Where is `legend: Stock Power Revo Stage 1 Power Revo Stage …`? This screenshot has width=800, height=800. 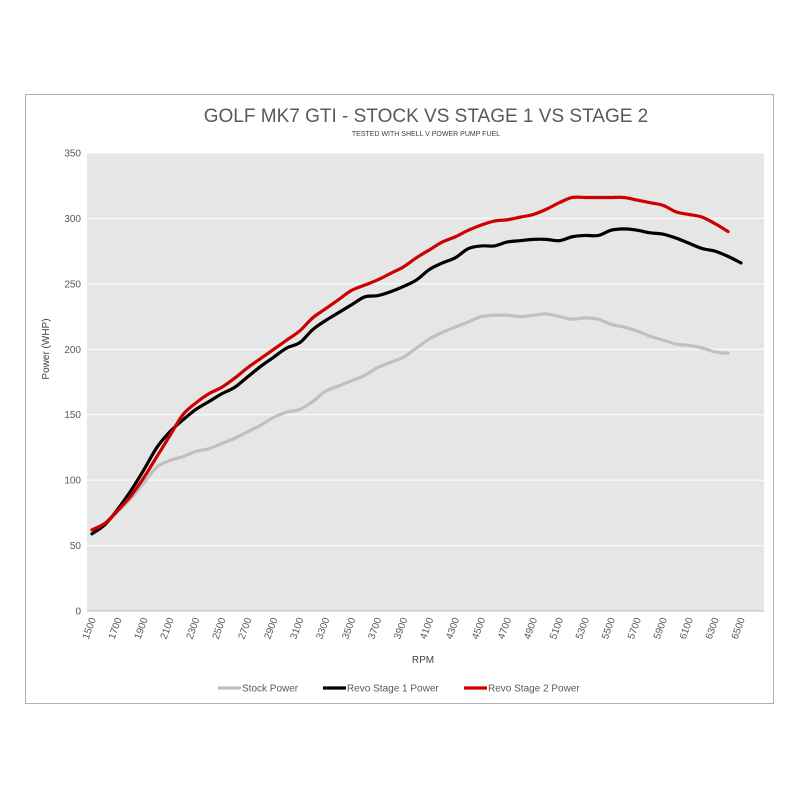
legend: Stock Power Revo Stage 1 Power Revo Stage … is located at coordinates (399, 689).